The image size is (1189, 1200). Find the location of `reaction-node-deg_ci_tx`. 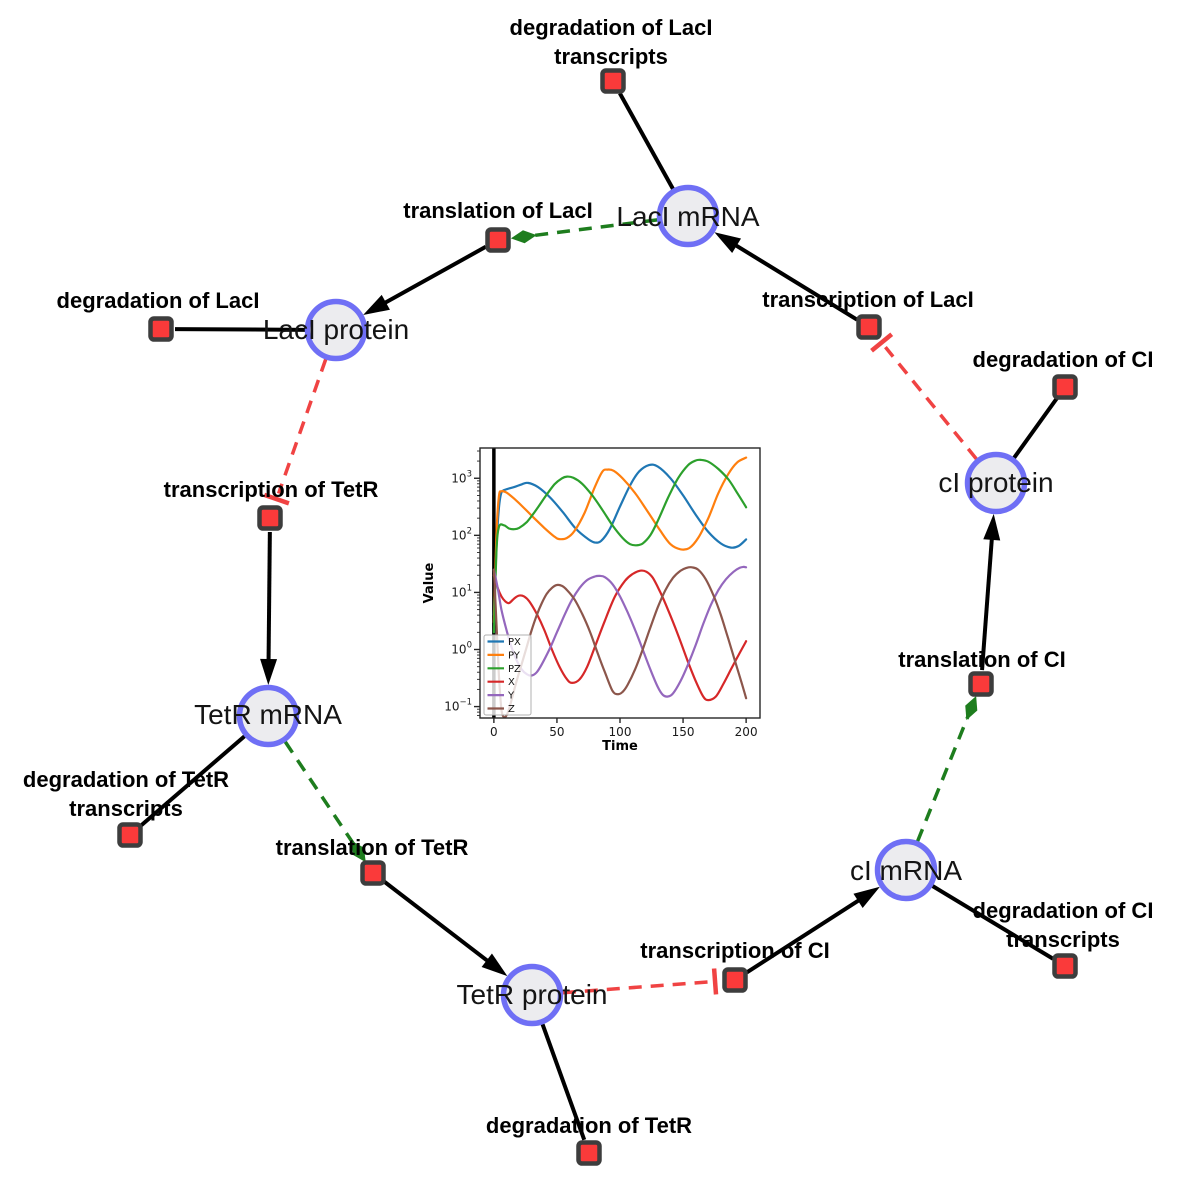

reaction-node-deg_ci_tx is located at coordinates (1065, 966).